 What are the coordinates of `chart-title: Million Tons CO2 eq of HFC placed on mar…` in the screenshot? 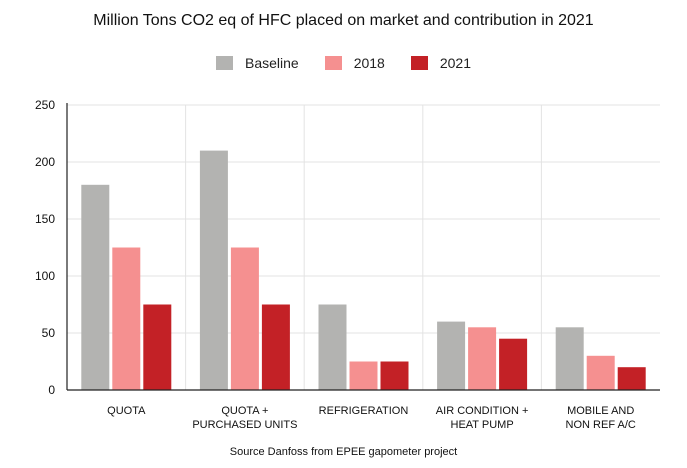 It's located at (343, 20).